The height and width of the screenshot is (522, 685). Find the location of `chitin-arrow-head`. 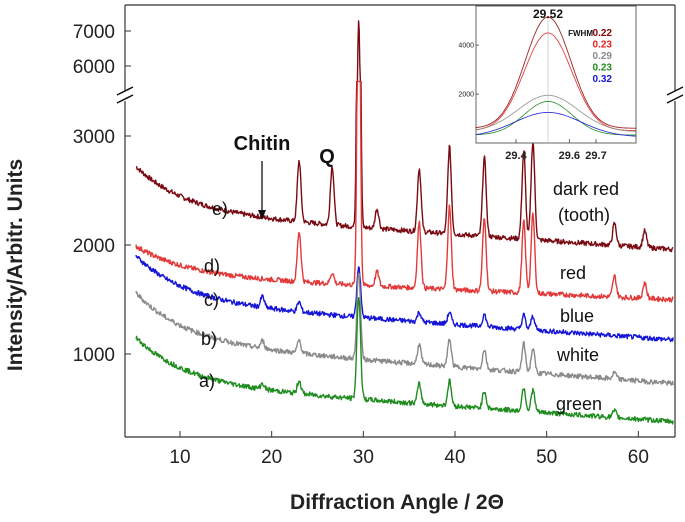

chitin-arrow-head is located at coordinates (262, 215).